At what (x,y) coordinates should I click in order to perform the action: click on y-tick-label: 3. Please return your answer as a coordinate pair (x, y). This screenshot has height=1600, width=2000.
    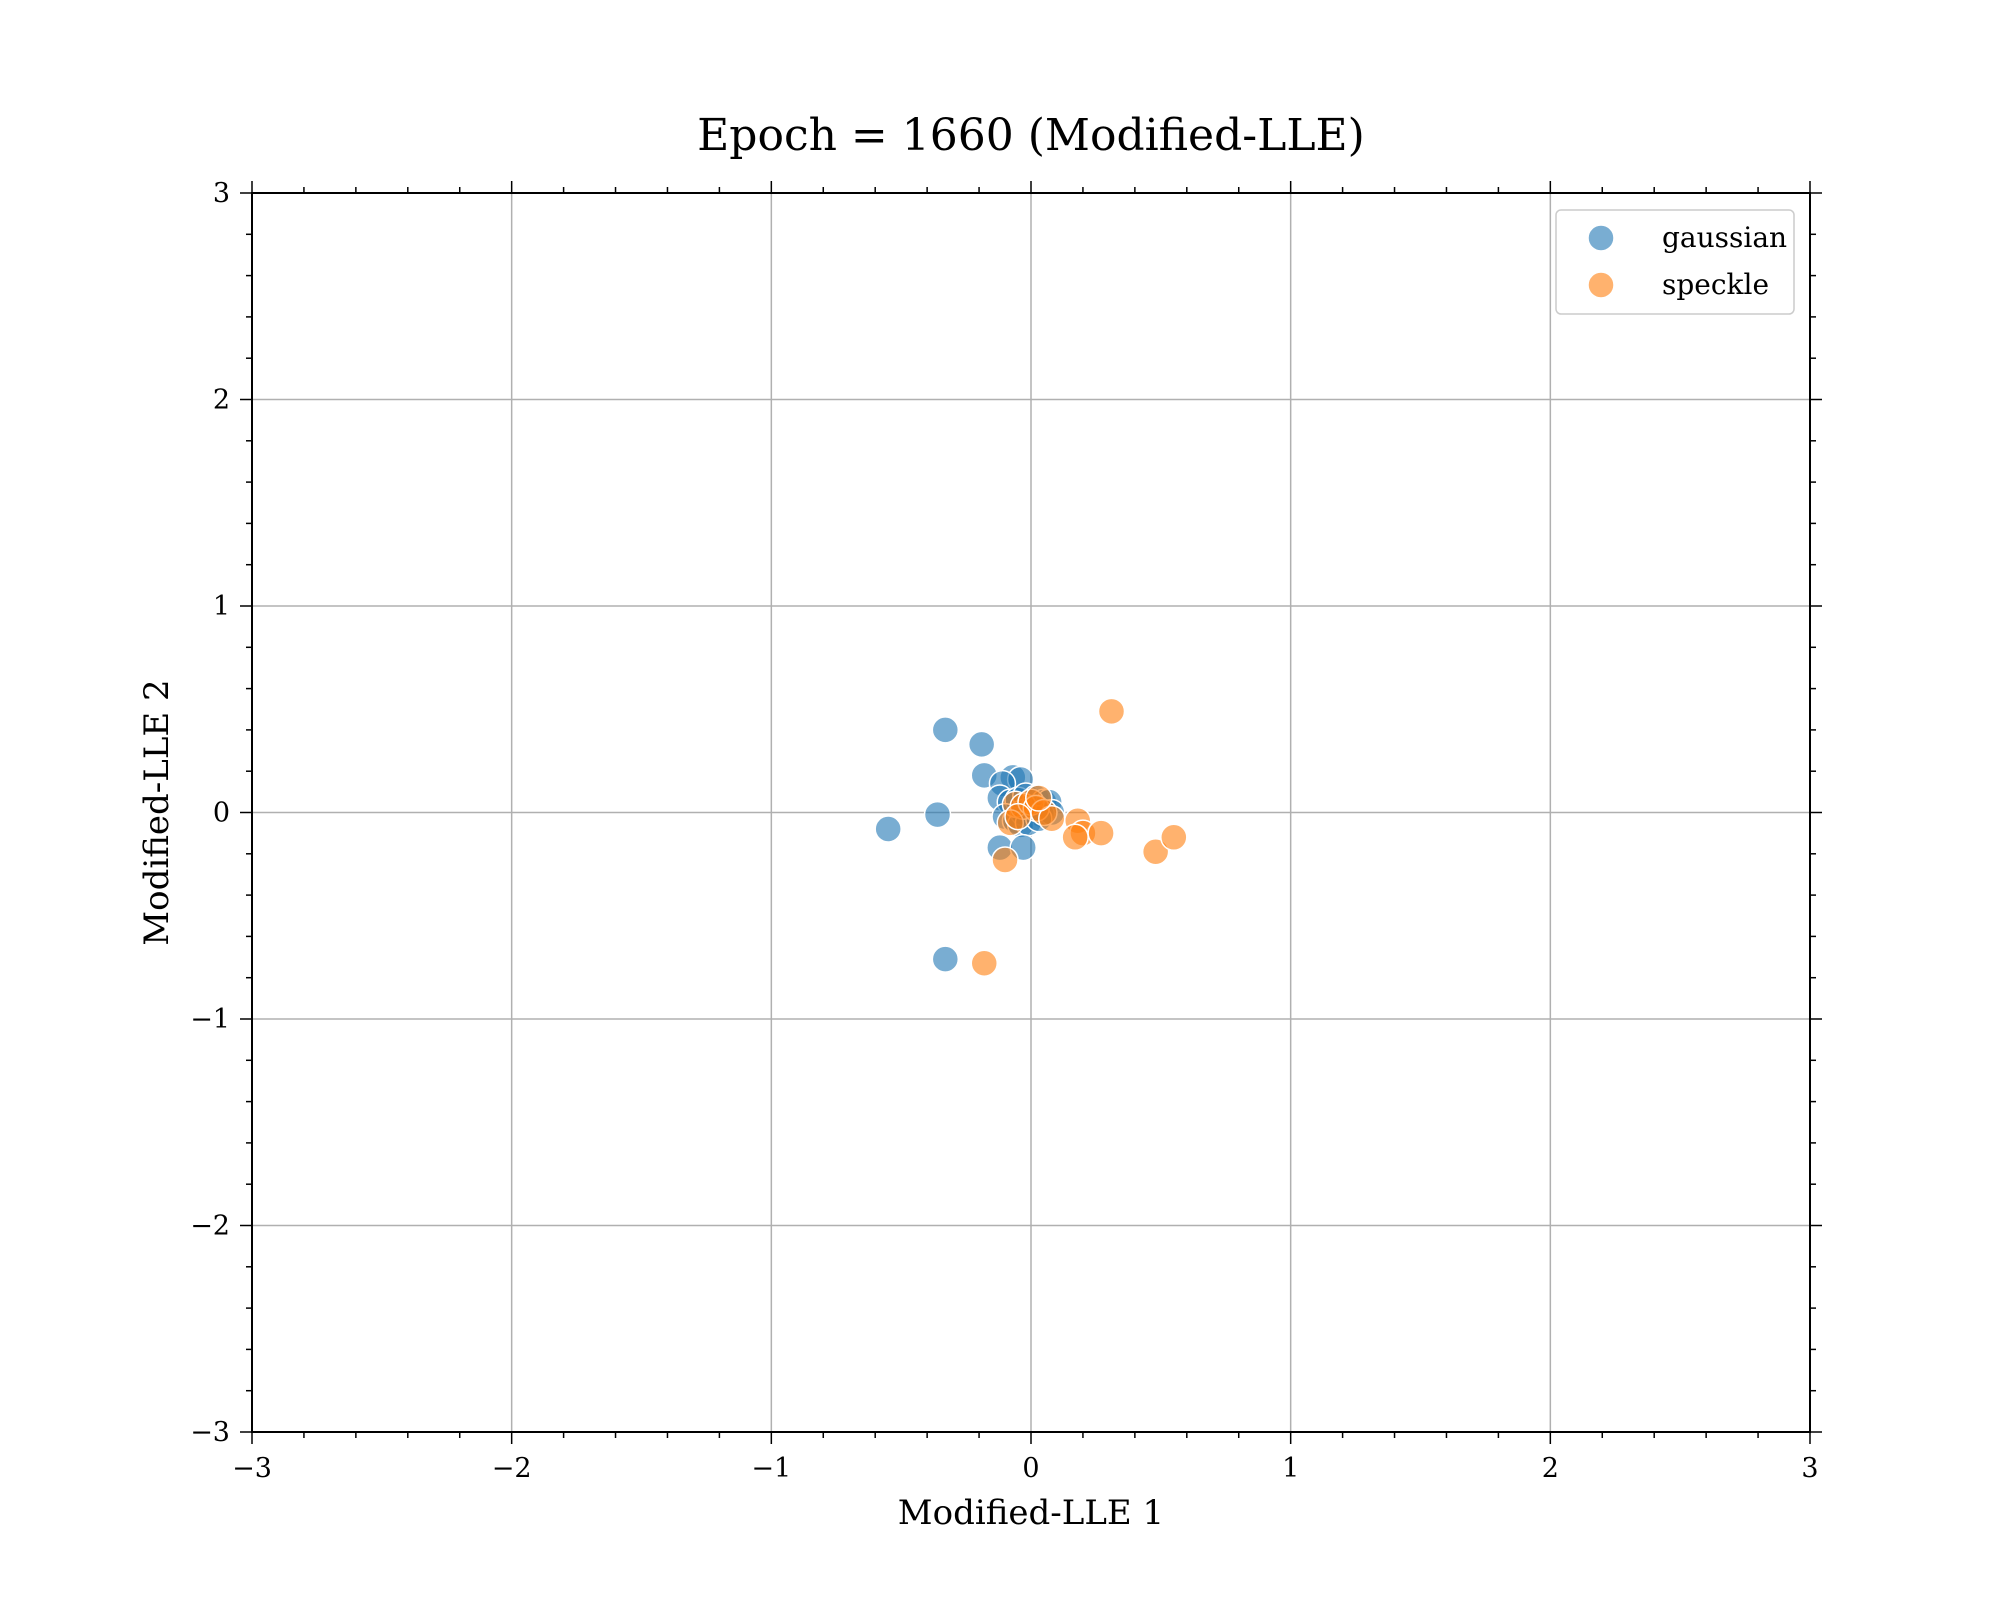
    Looking at the image, I should click on (221, 193).